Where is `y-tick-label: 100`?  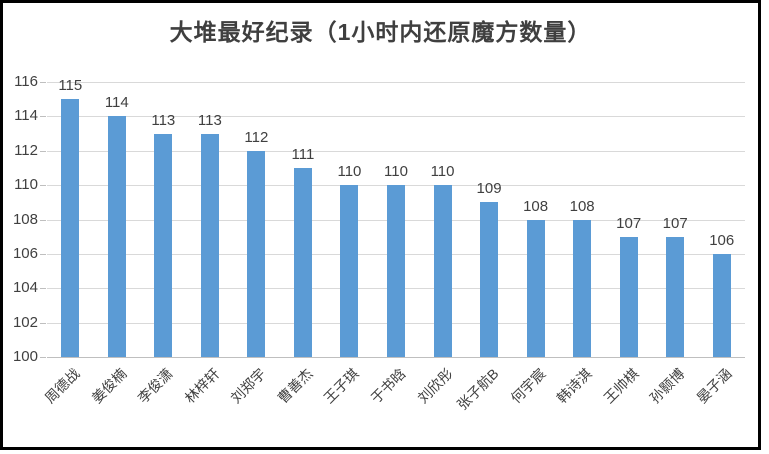 y-tick-label: 100 is located at coordinates (25, 356).